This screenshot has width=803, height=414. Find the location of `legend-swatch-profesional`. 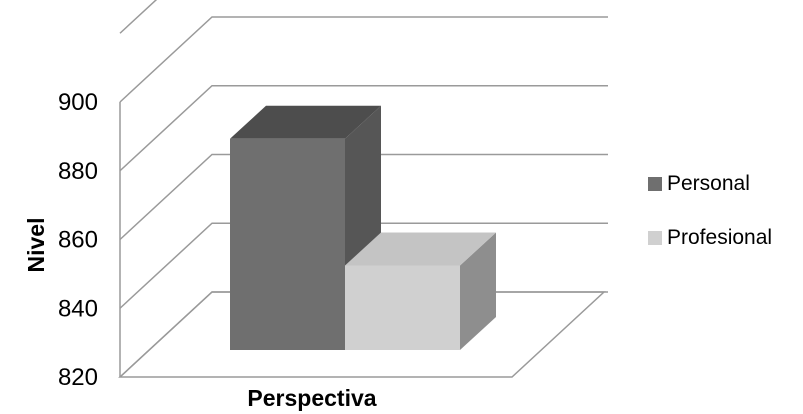

legend-swatch-profesional is located at coordinates (655, 238).